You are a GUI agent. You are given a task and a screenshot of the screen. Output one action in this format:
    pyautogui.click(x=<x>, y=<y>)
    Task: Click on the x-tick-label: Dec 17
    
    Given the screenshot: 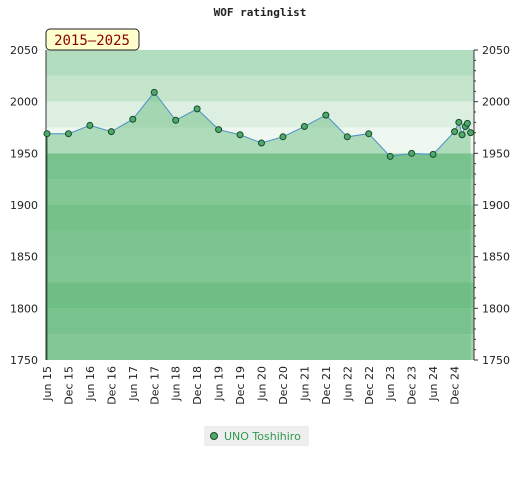 What is the action you would take?
    pyautogui.click(x=154, y=385)
    